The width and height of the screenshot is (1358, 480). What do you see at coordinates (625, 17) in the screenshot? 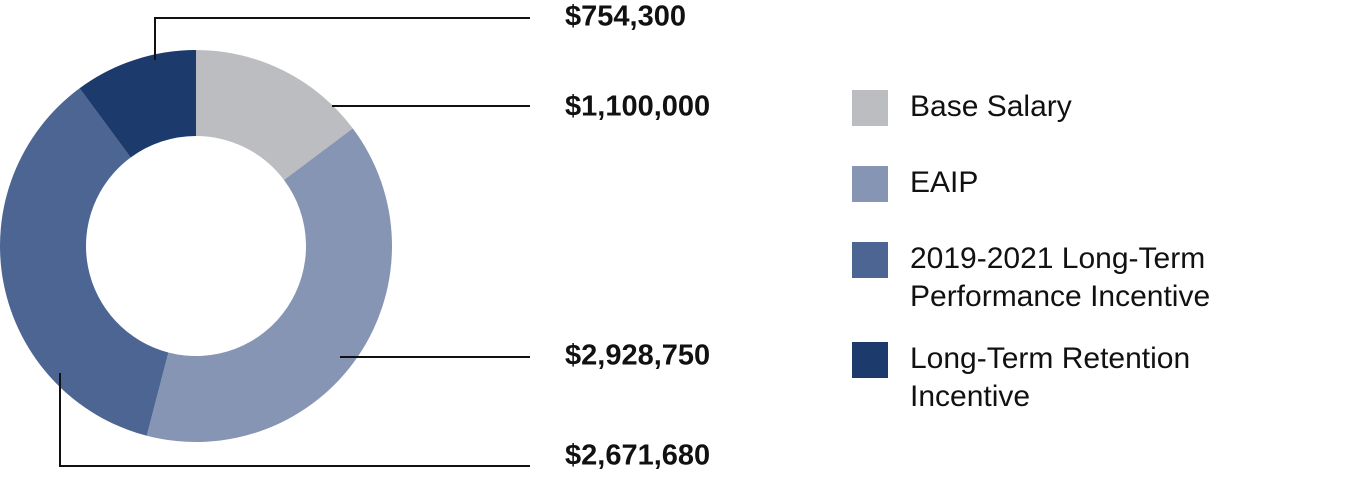
I see `value-label: $754,300` at bounding box center [625, 17].